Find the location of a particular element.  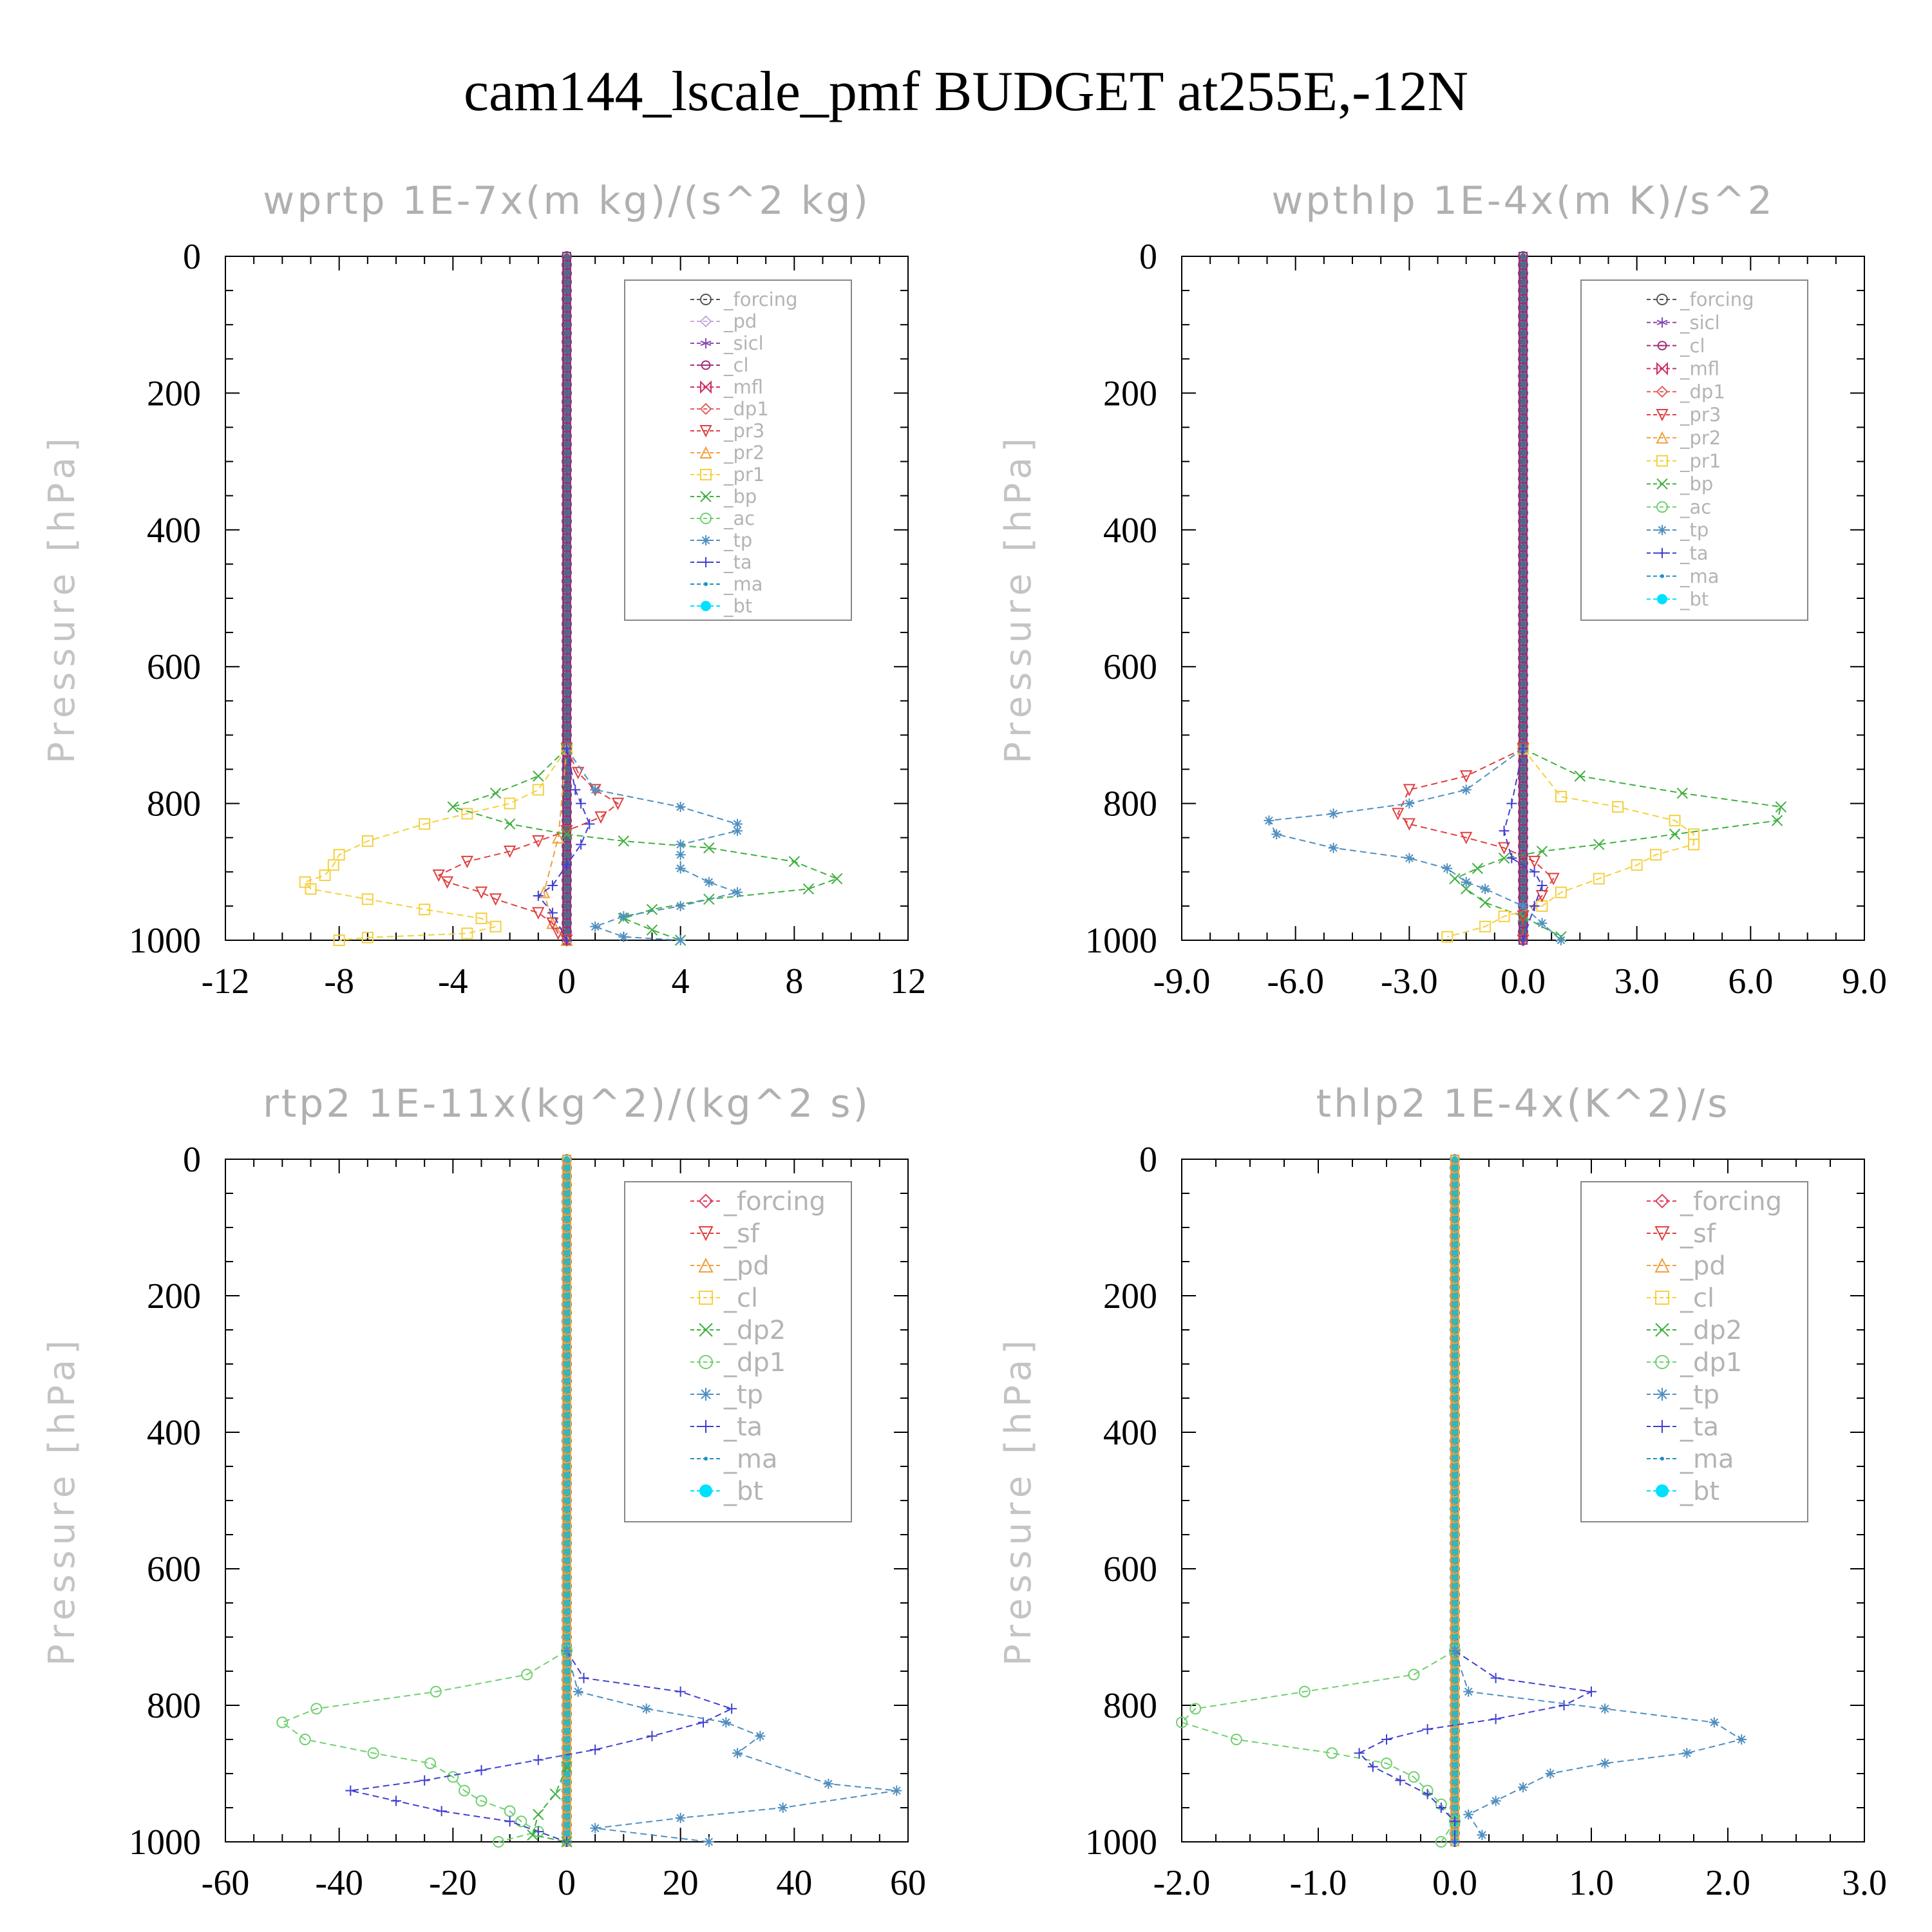

legend-label: _forcing is located at coordinates (1717, 299).